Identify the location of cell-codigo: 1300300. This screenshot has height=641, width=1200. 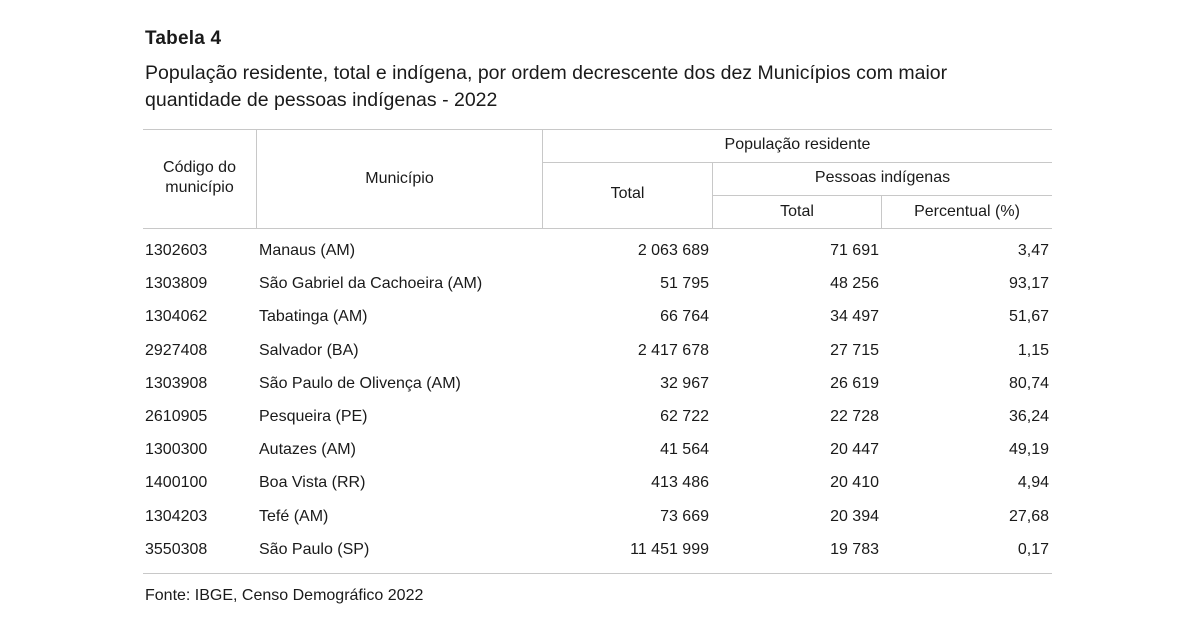
(176, 450).